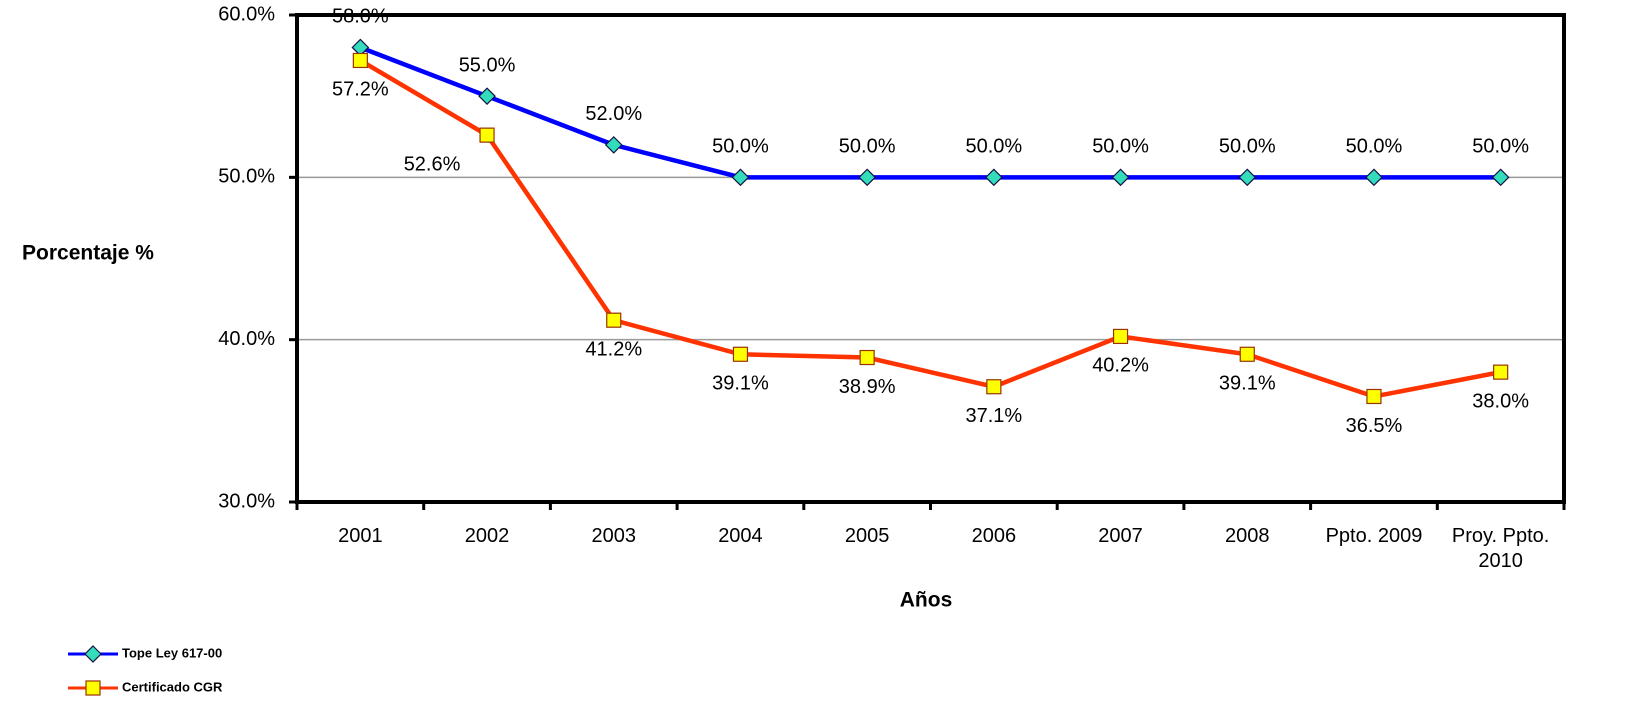  What do you see at coordinates (1374, 426) in the screenshot?
I see `data-label: 36.5%` at bounding box center [1374, 426].